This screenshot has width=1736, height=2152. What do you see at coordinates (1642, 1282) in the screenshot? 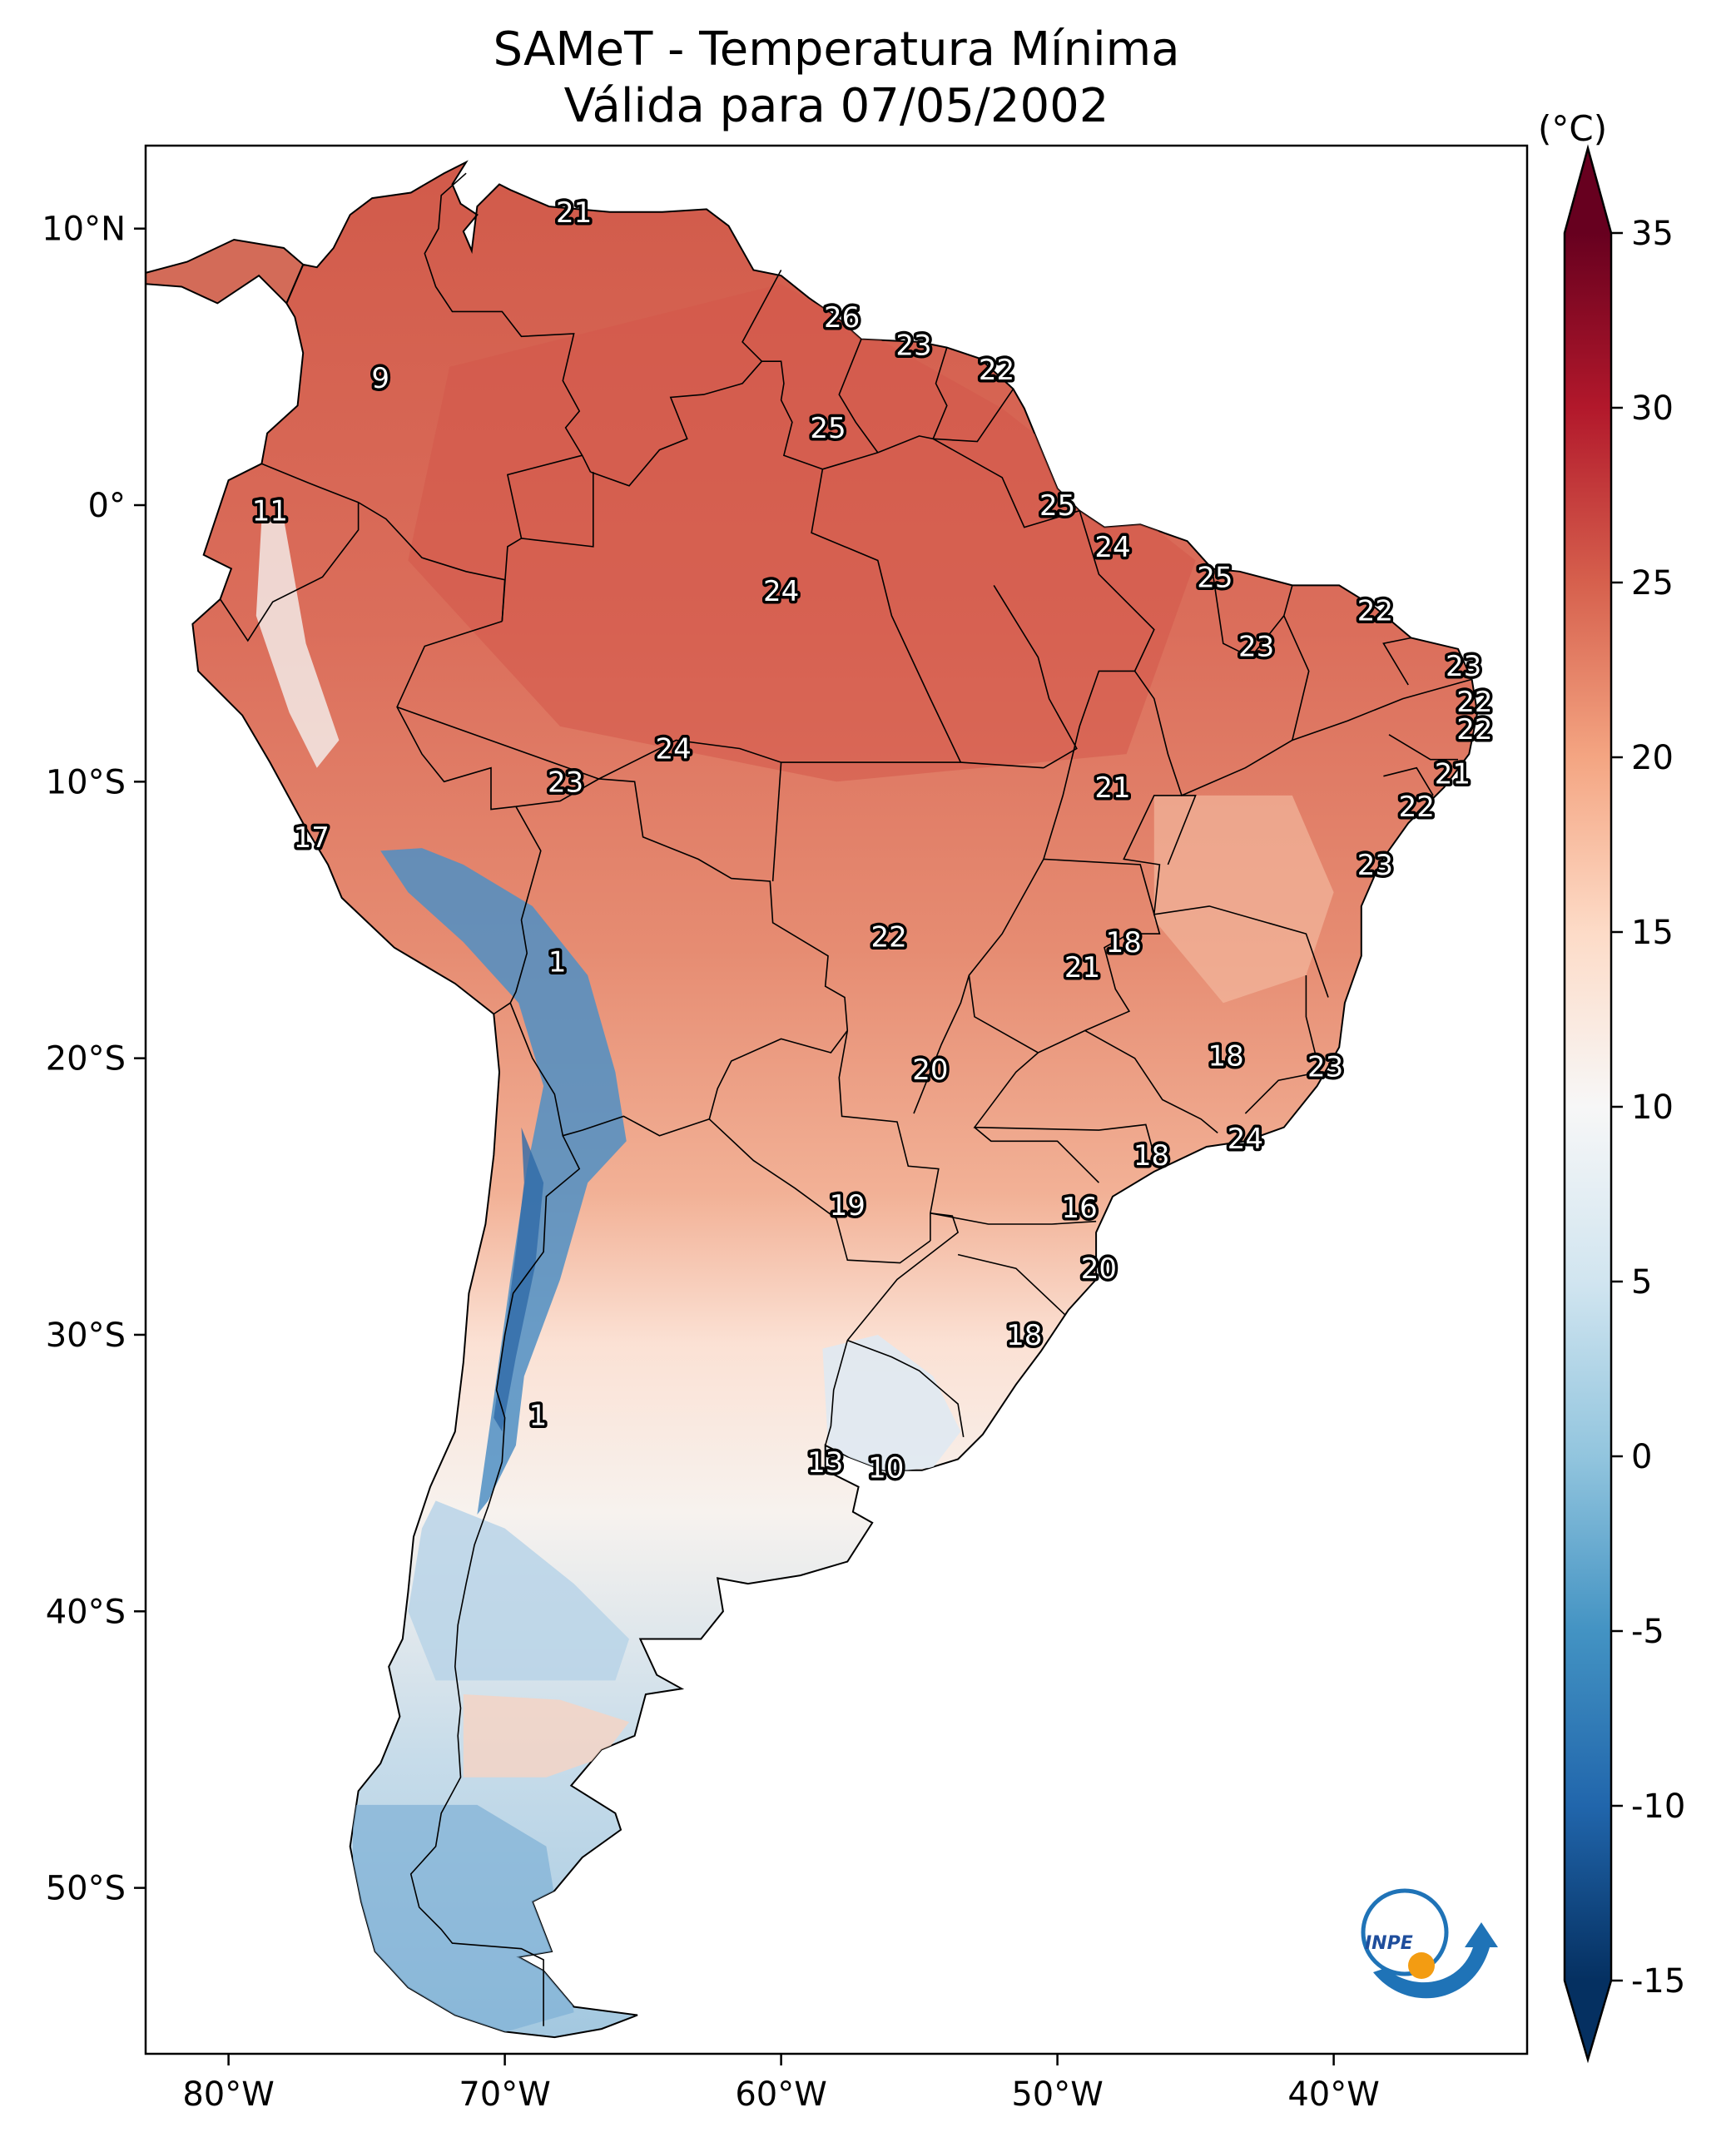
I see `colorbar-tick-label: 5` at bounding box center [1642, 1282].